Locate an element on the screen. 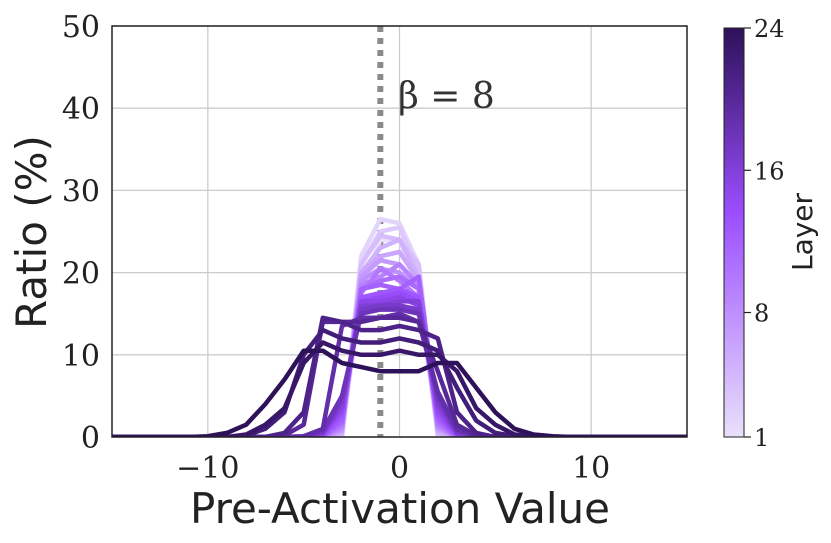 This screenshot has height=543, width=831. y-tick-label: 50 is located at coordinates (81, 27).